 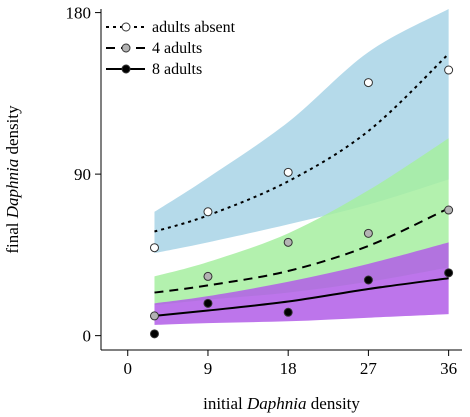 I want to click on y-tick-label: 180, so click(x=79, y=13).